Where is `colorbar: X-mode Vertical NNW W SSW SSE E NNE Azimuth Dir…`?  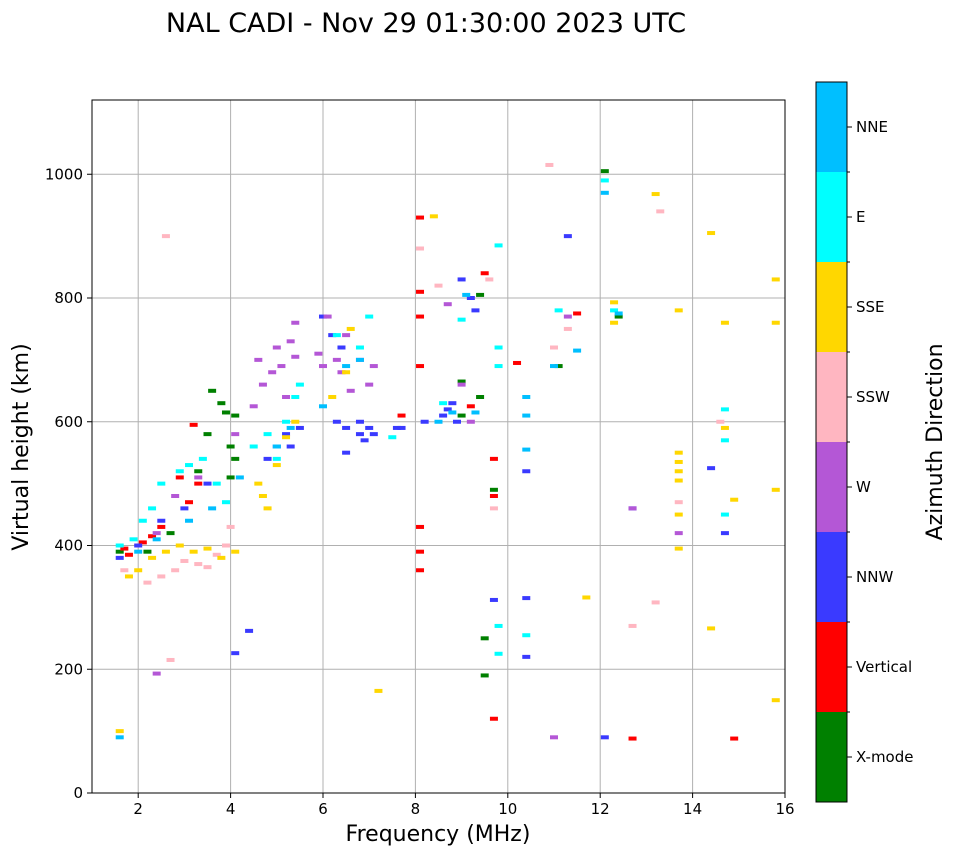
colorbar: X-mode Vertical NNW W SSW SSE E NNE Azimuth Dir… is located at coordinates (881, 442).